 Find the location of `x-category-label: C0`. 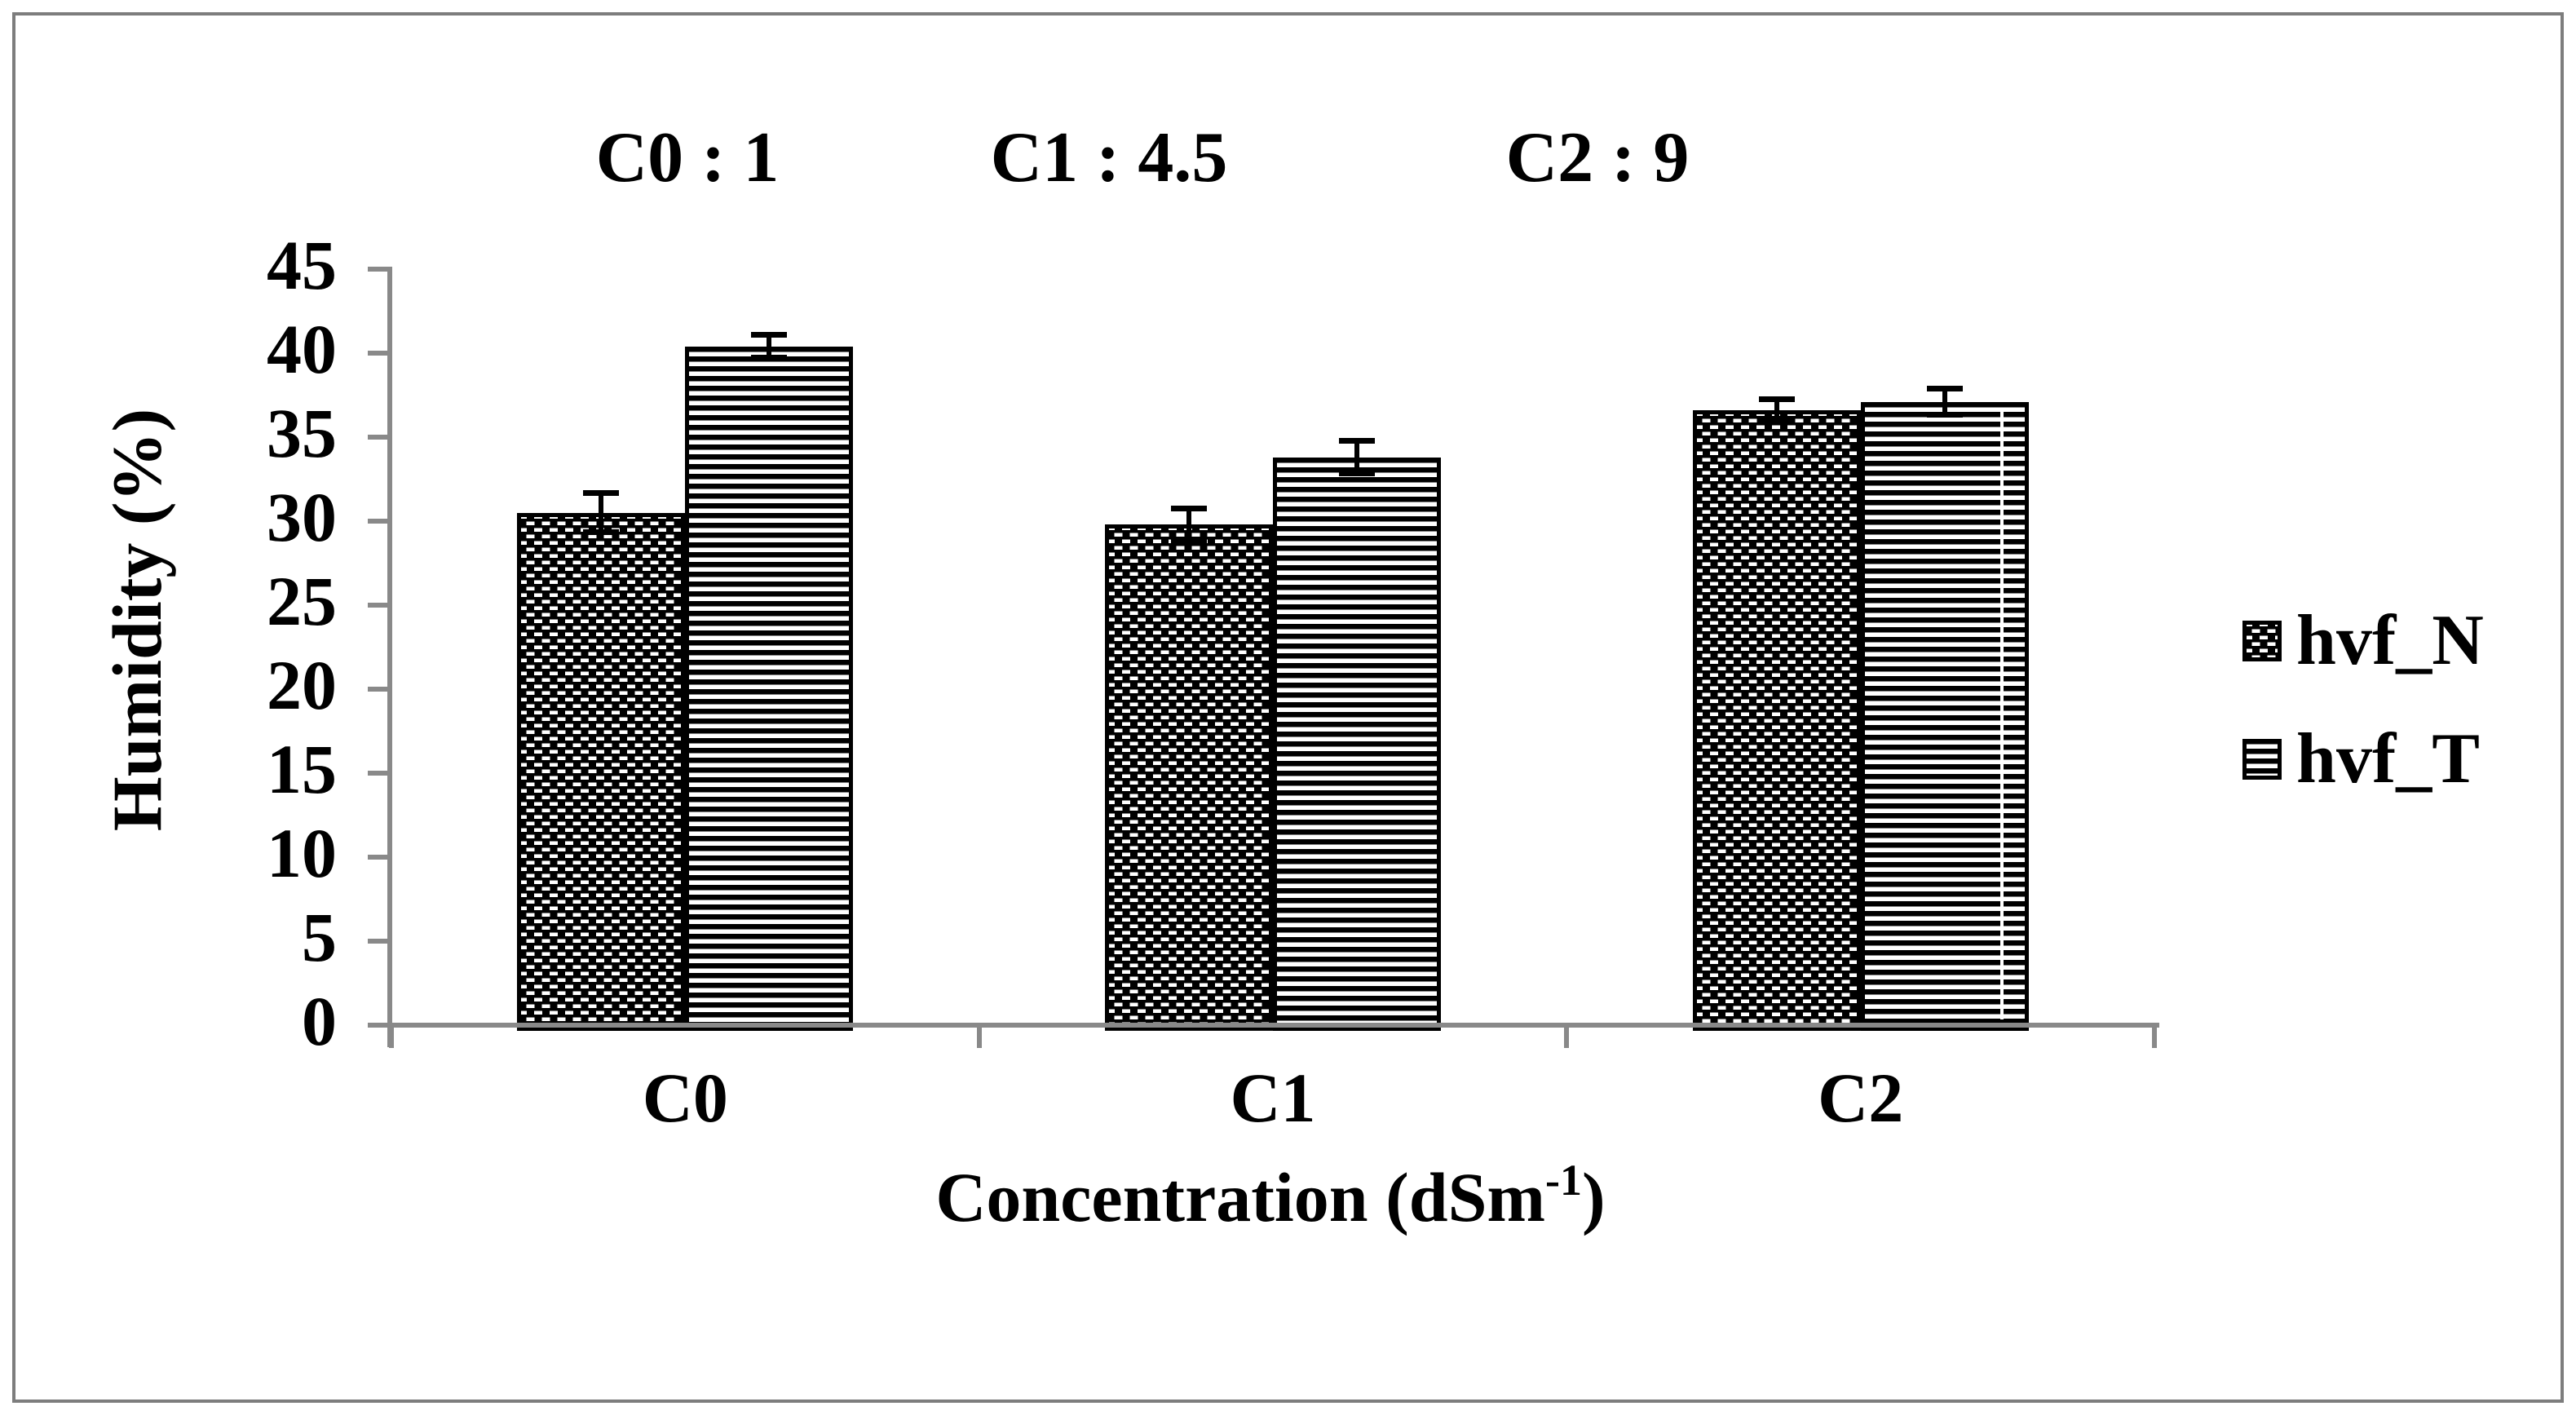

x-category-label: C0 is located at coordinates (685, 1098).